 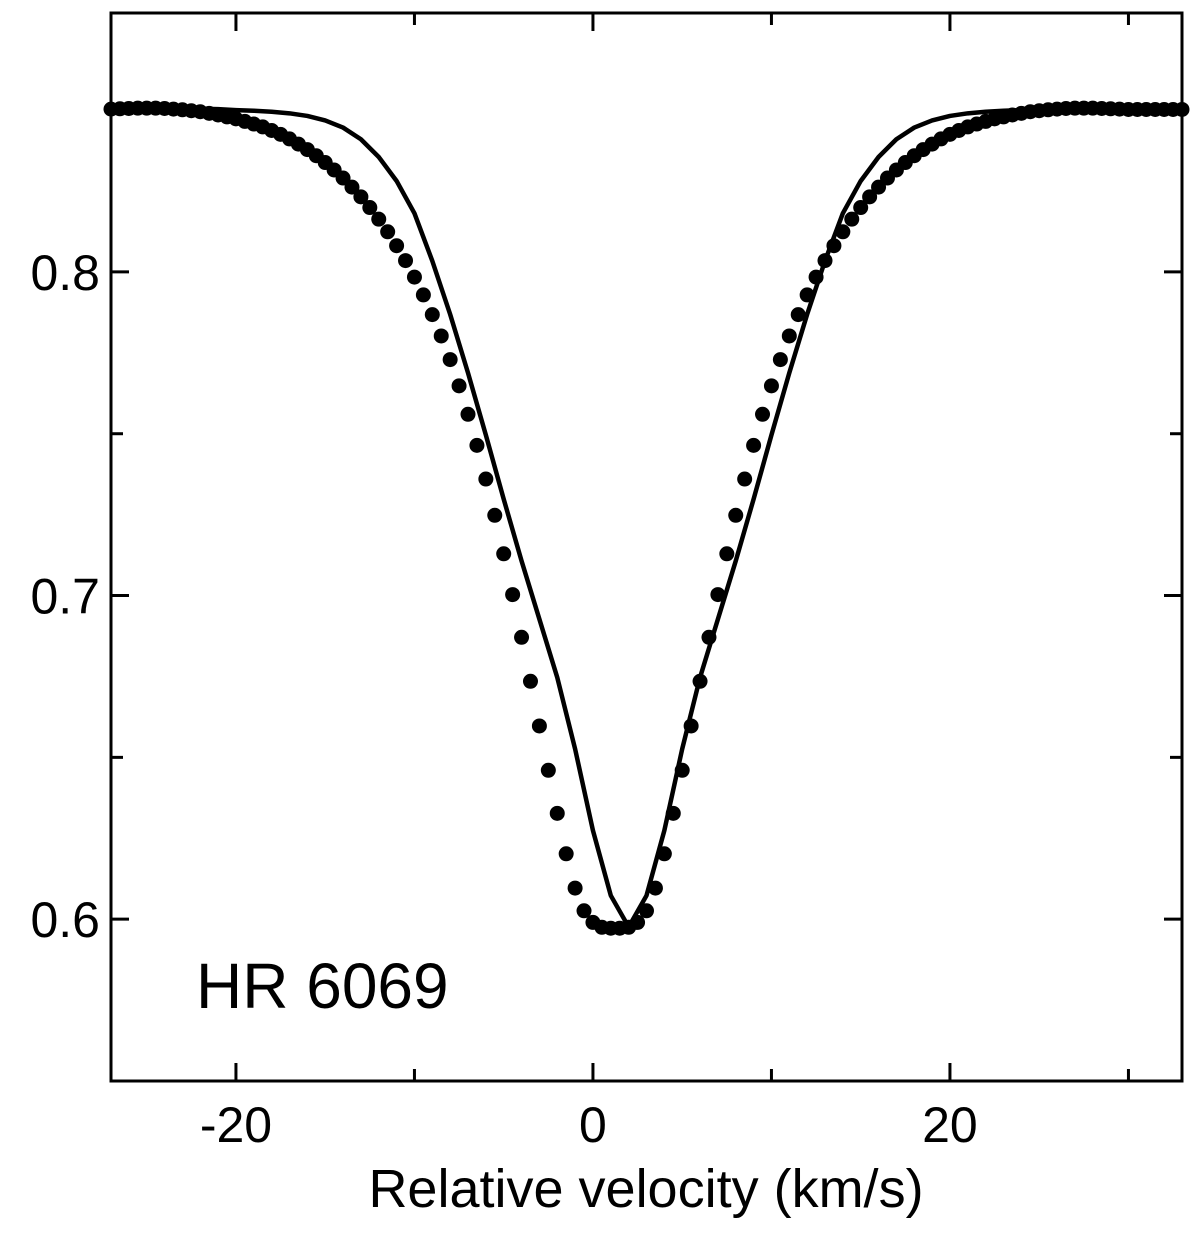 What do you see at coordinates (65, 920) in the screenshot?
I see `y-tick-label: 0.6` at bounding box center [65, 920].